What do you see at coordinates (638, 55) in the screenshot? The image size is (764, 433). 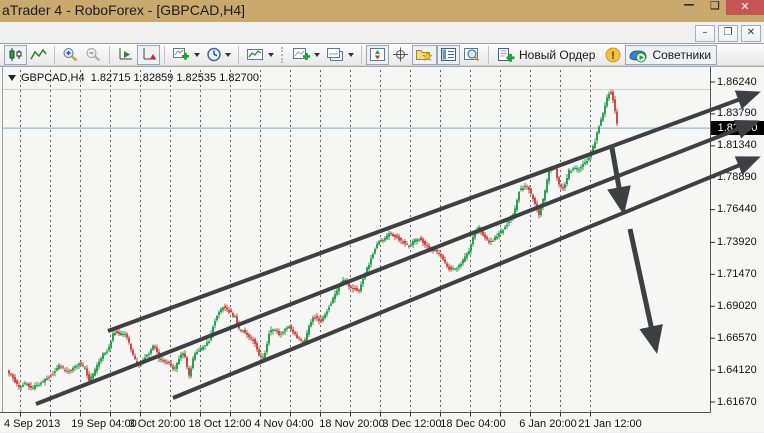 I see `expert-advisor-hat-icon` at bounding box center [638, 55].